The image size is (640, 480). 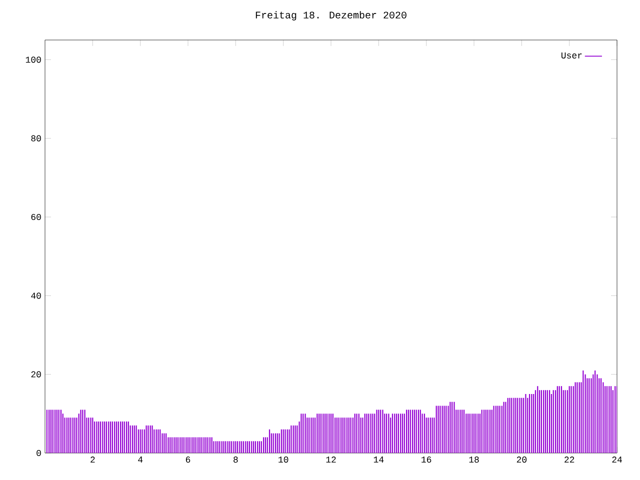 I want to click on x-tick-label: 24, so click(x=617, y=459).